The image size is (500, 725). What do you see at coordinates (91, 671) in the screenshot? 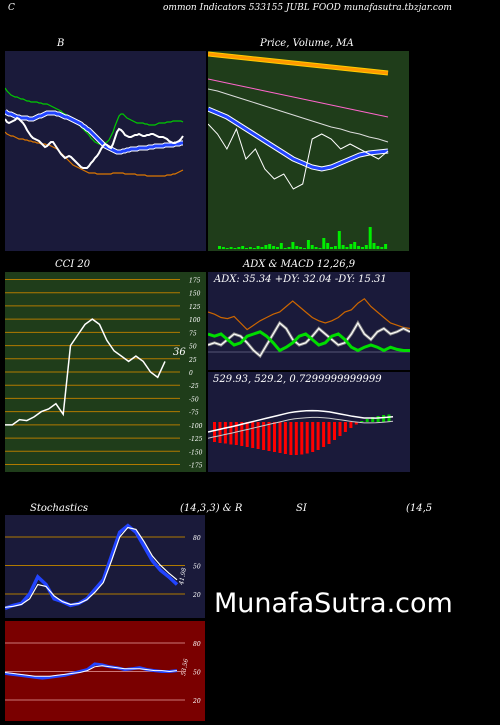
I see `rsi-rsi-ma-line` at bounding box center [91, 671].